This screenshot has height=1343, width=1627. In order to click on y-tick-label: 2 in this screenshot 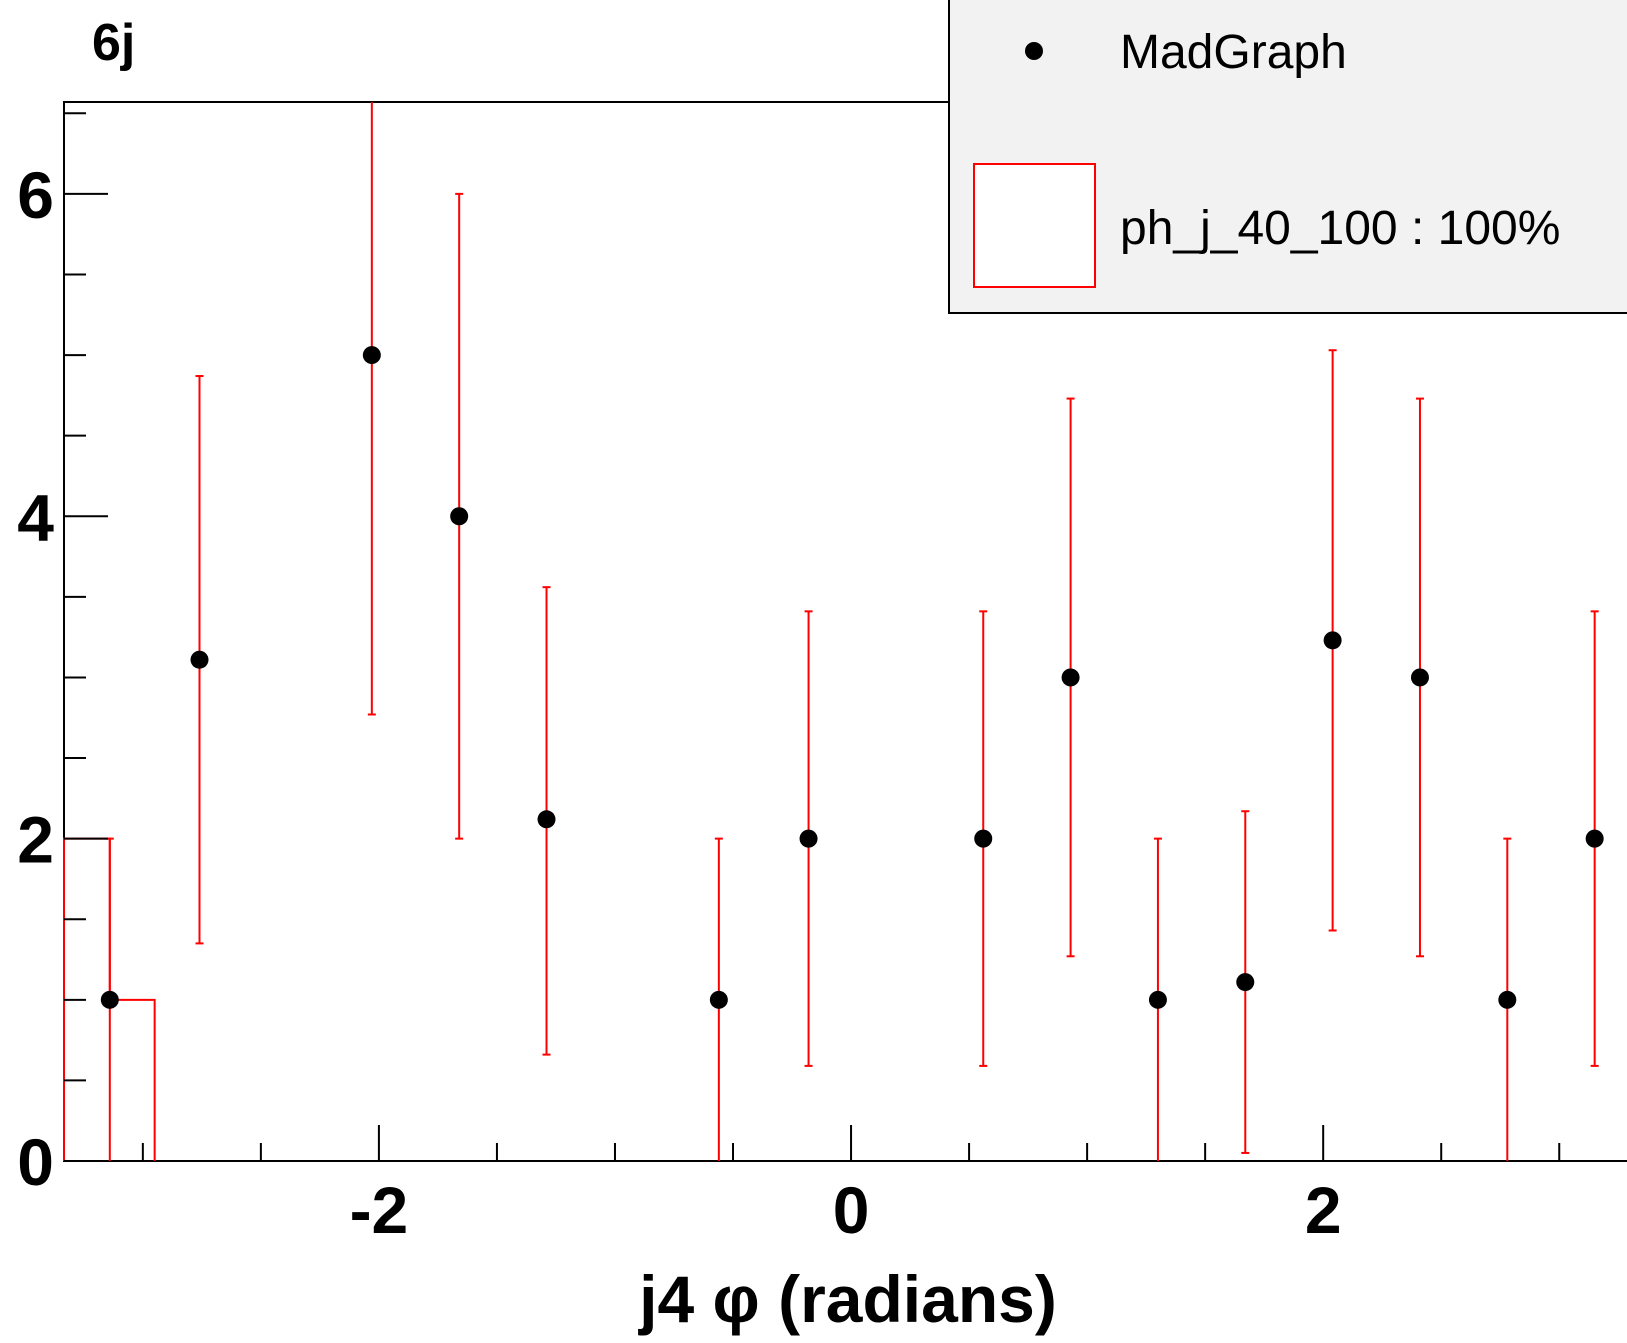, I will do `click(35, 840)`.